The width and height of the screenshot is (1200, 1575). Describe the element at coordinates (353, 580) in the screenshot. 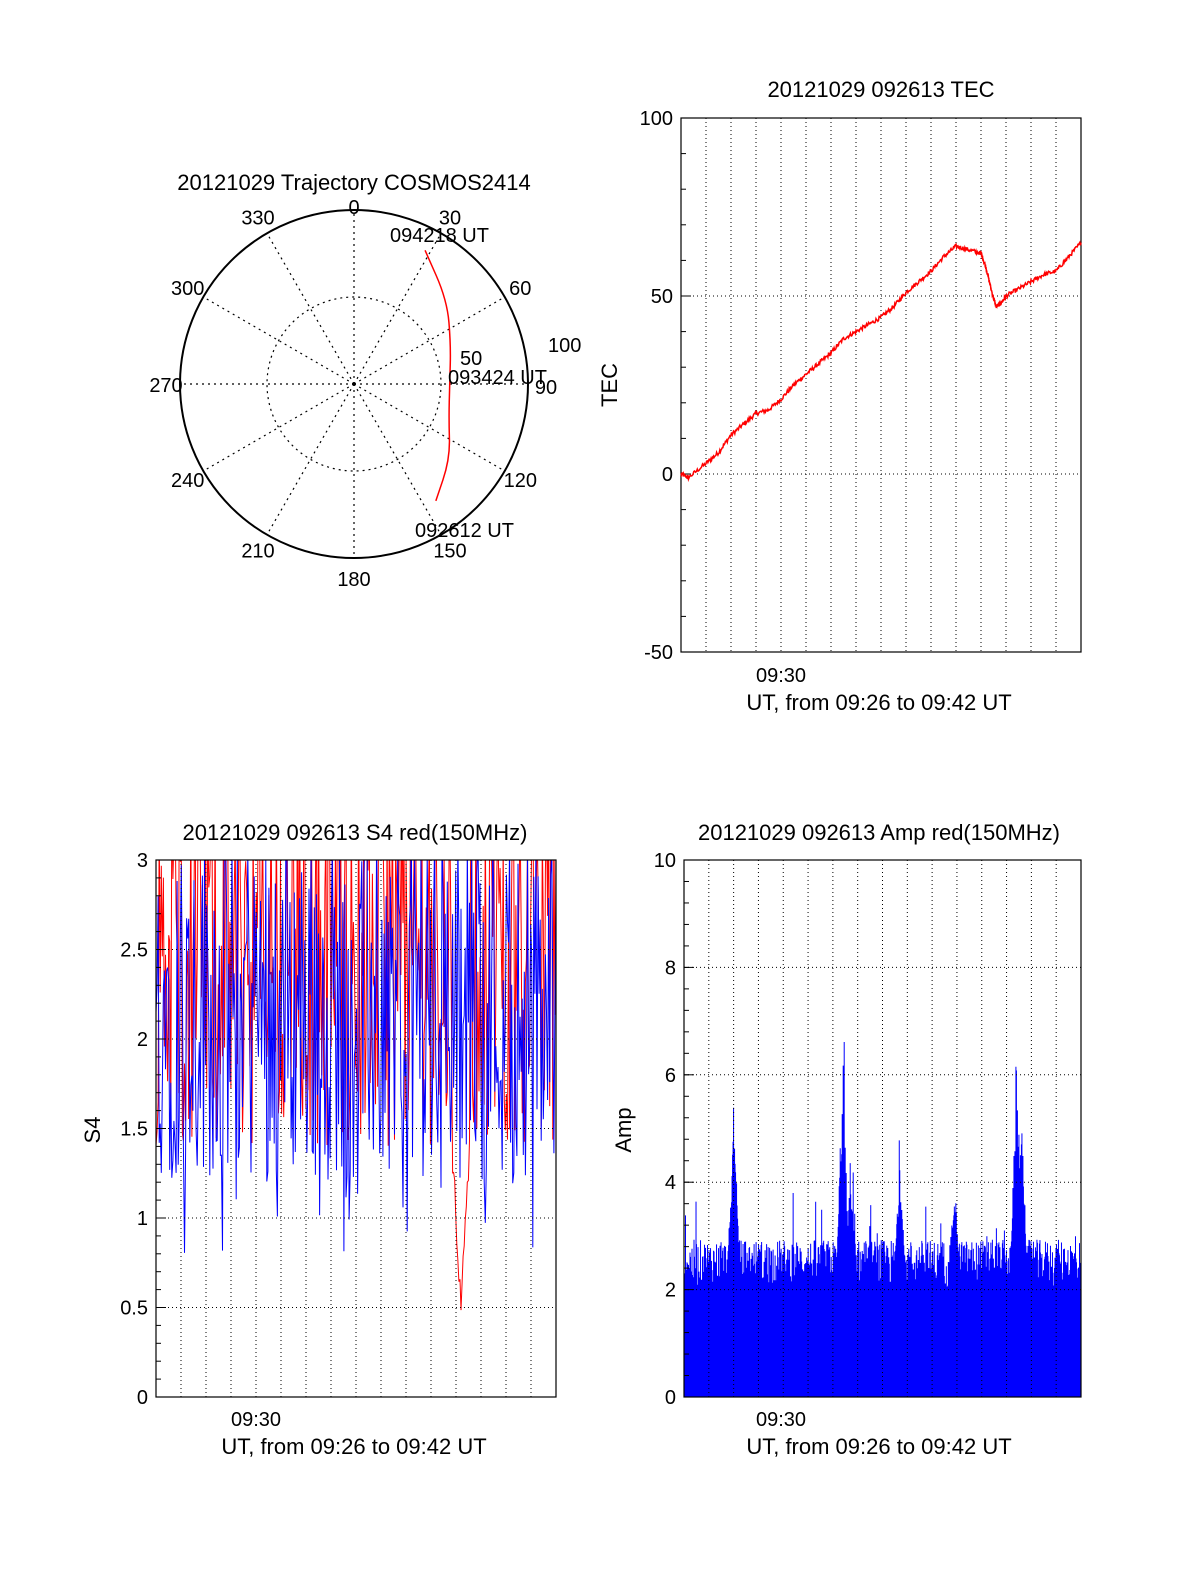

I see `polar-angle-label: 180` at that location.